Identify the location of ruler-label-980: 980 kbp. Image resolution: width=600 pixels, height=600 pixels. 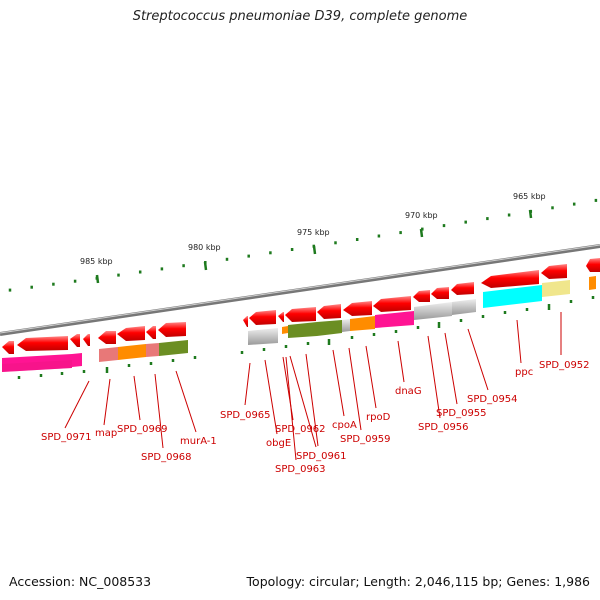
(204, 247).